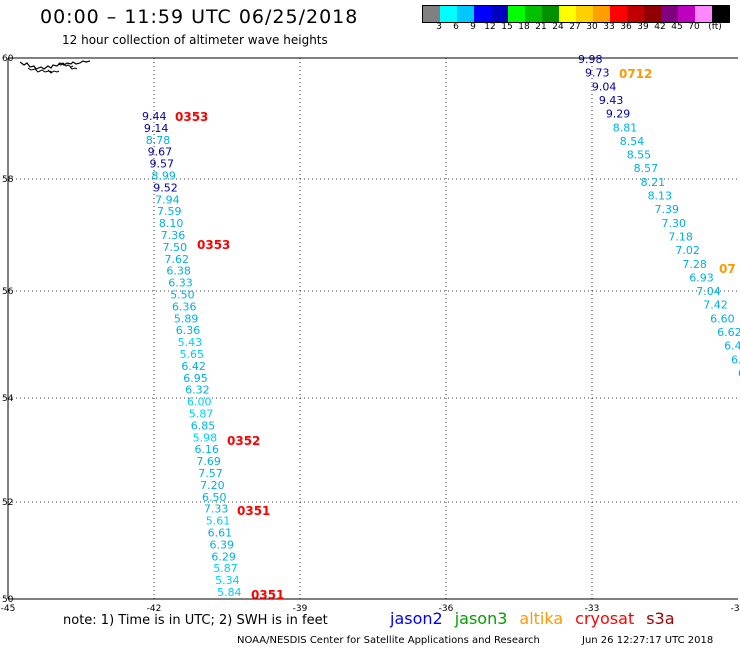  I want to click on wave-height-value: 6.42, so click(193, 366).